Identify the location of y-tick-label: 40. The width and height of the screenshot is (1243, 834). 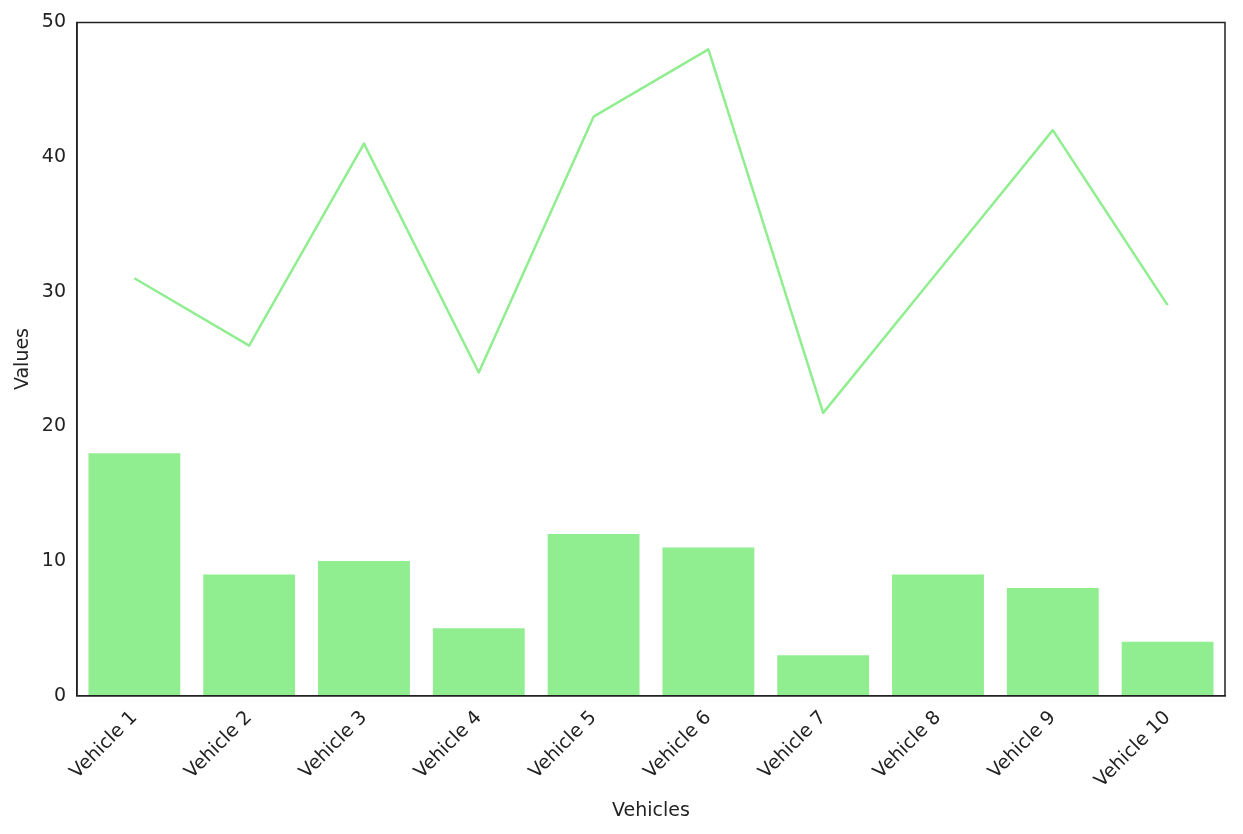
(53, 154).